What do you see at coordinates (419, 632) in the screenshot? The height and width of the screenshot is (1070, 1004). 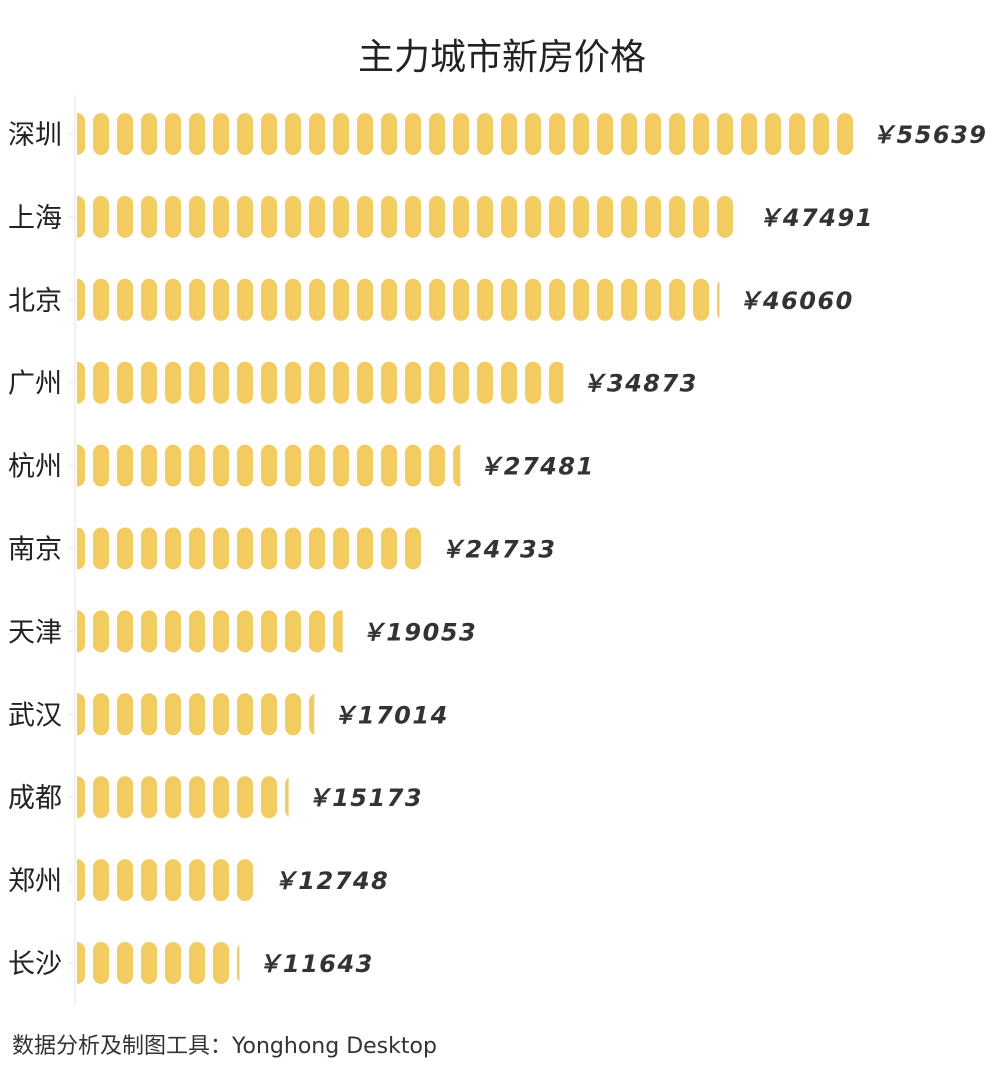 I see `value-label: ￥19053` at bounding box center [419, 632].